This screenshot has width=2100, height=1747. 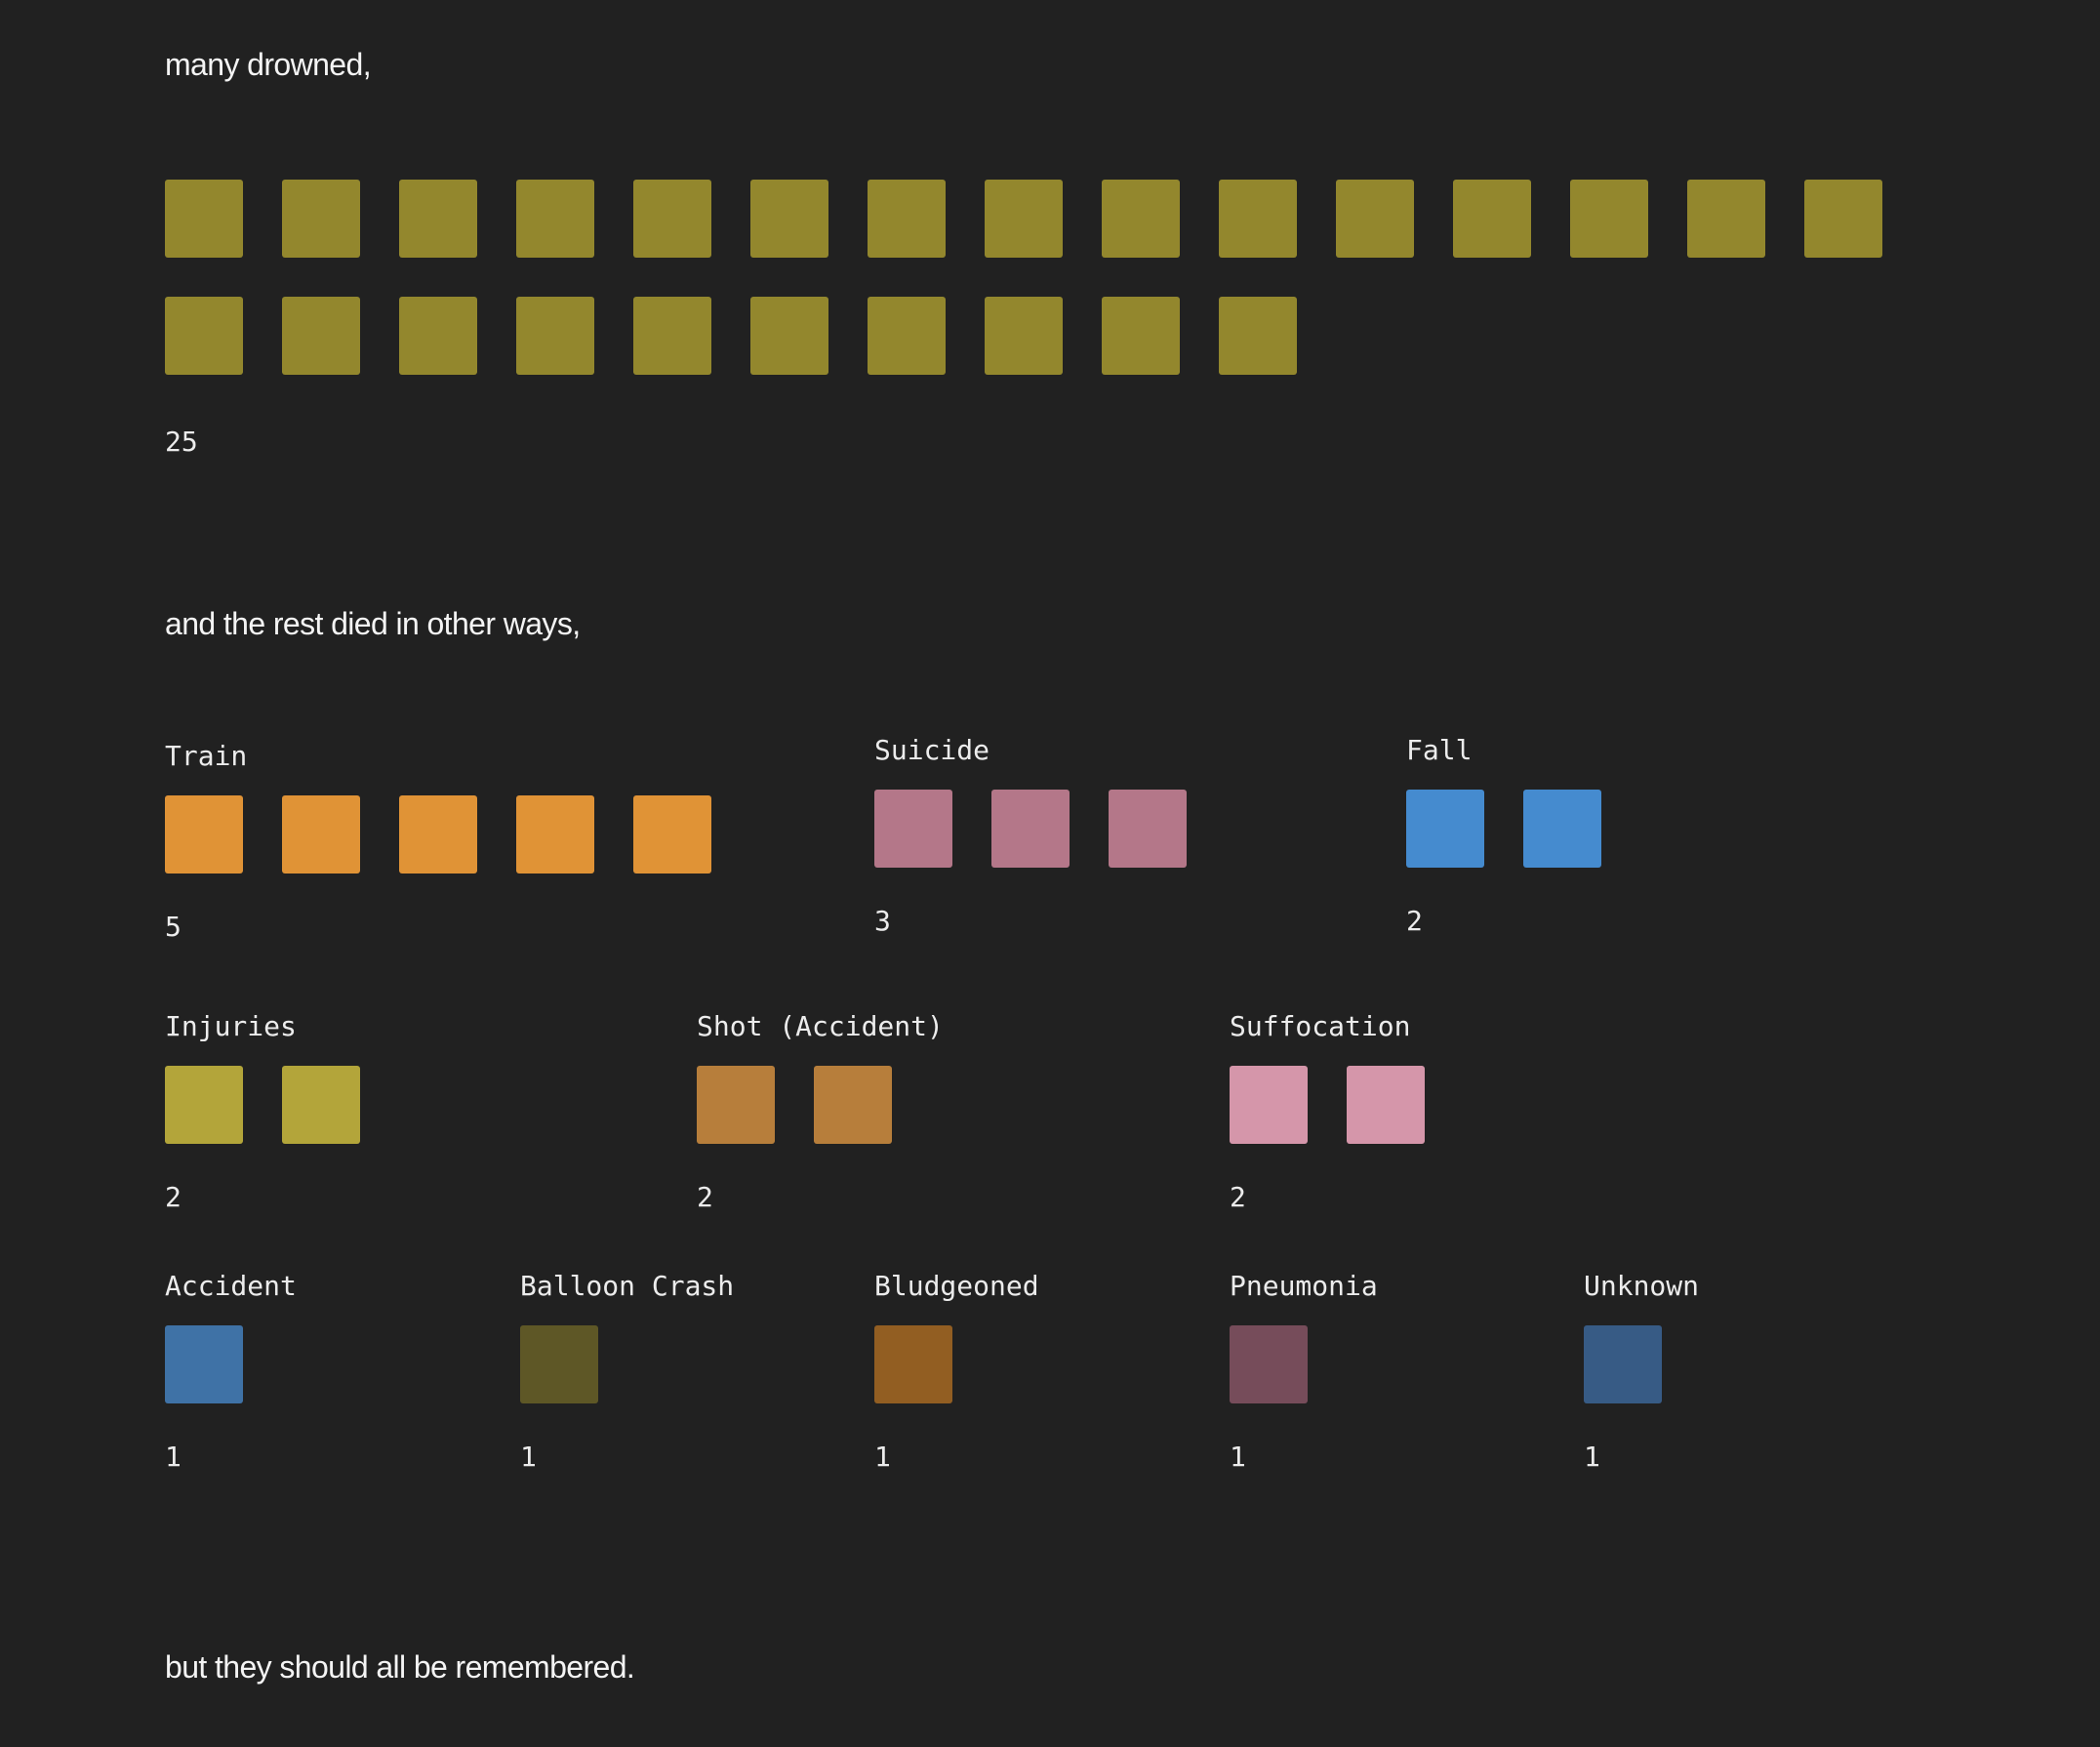 I want to click on cause-group-accident: Accident 1, so click(x=231, y=1372).